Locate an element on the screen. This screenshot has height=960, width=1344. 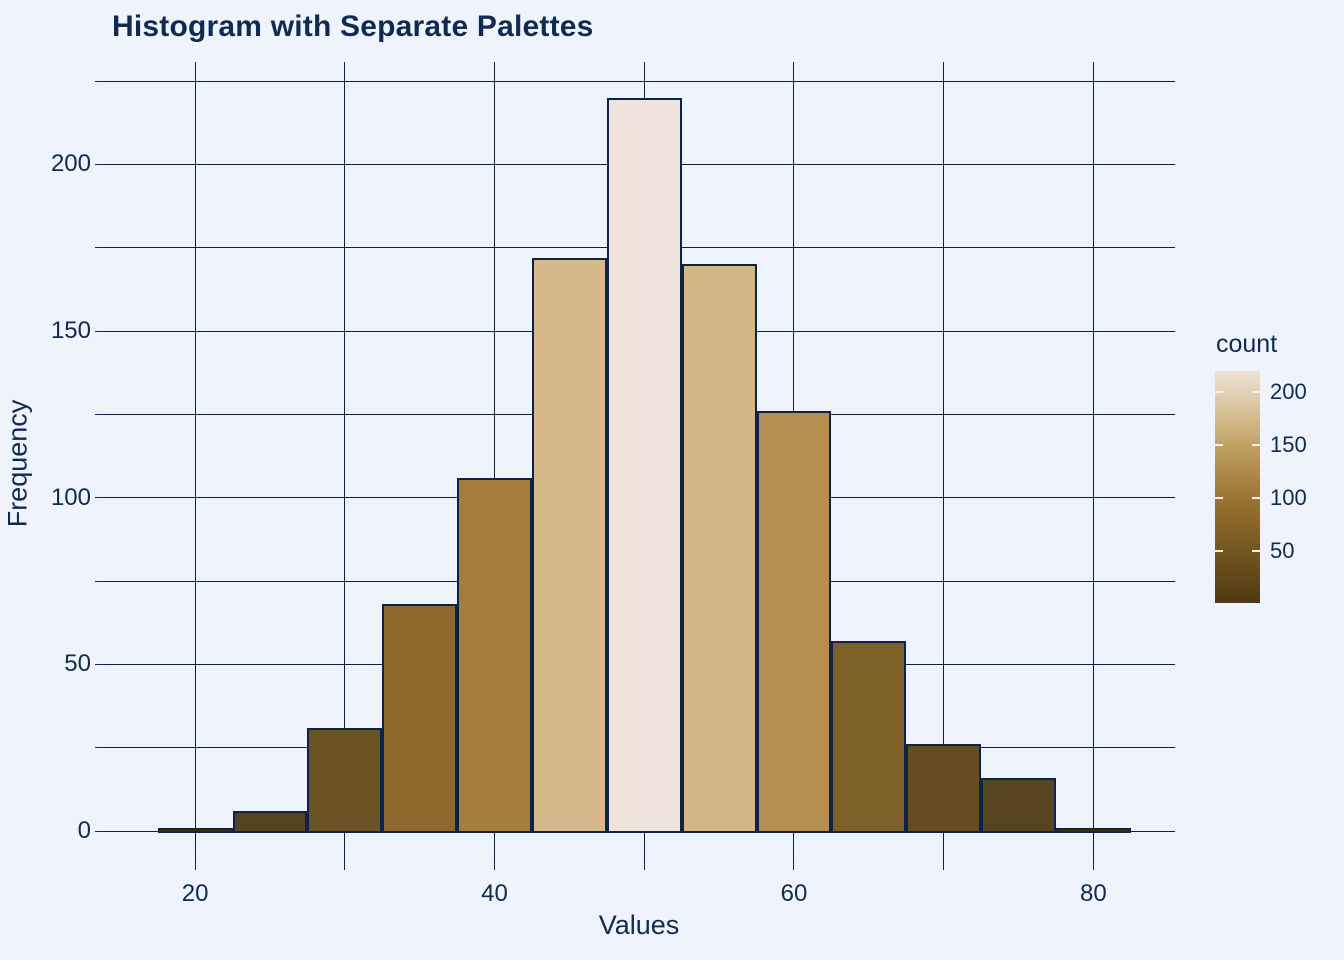
legend-title: count is located at coordinates (1247, 344).